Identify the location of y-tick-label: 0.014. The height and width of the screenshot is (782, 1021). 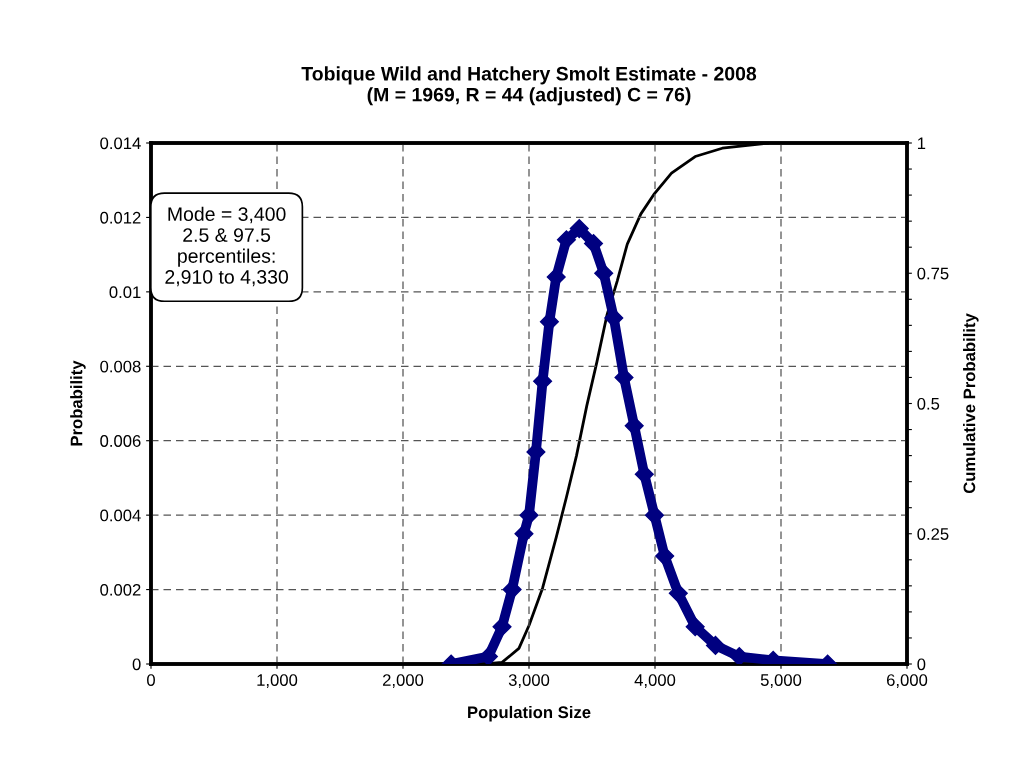
(120, 143).